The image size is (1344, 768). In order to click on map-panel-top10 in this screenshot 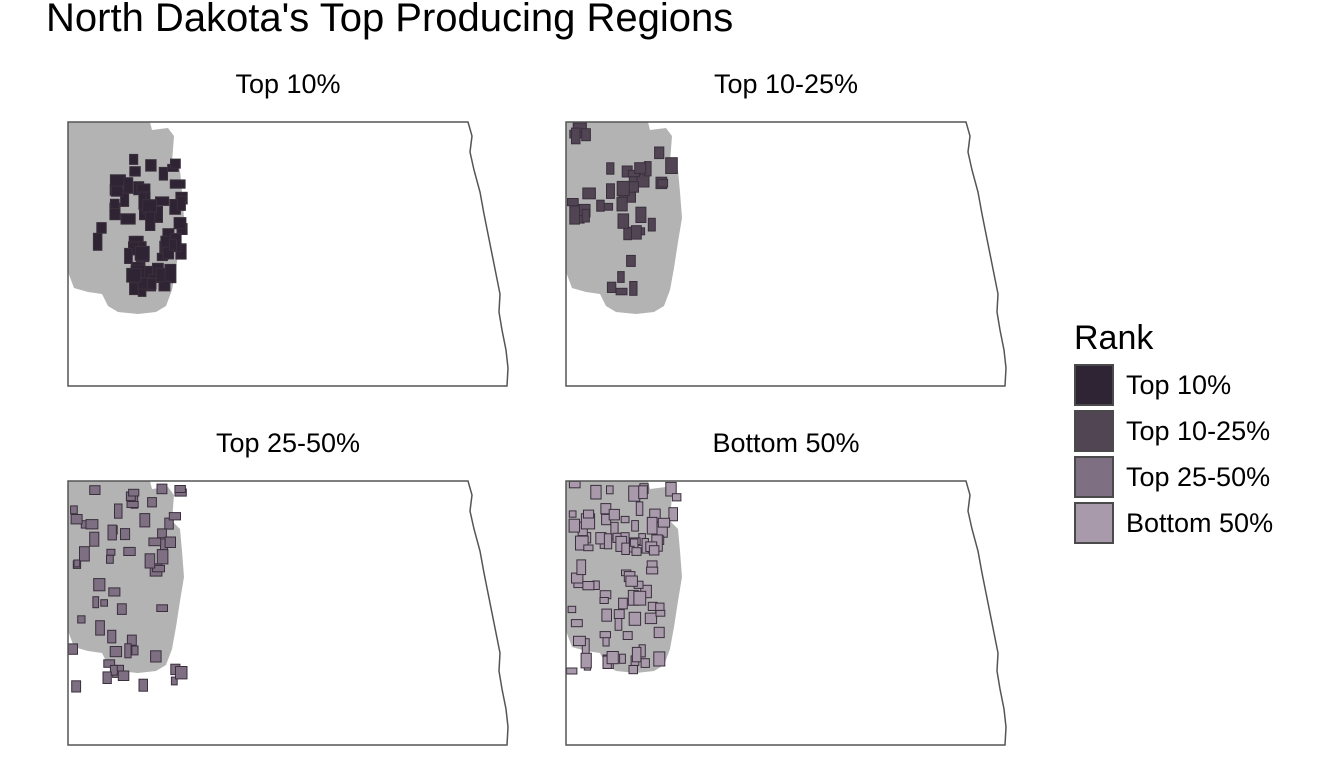, I will do `click(288, 254)`.